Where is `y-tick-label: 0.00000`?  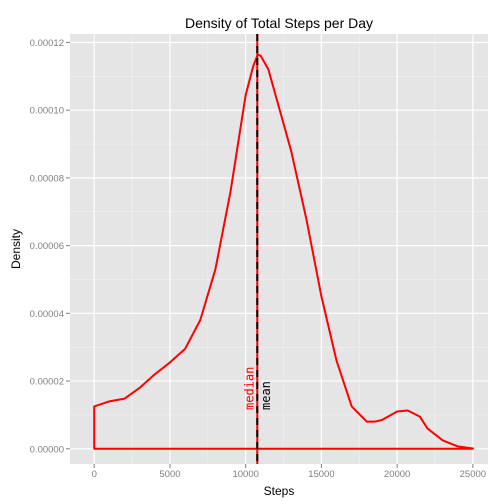 y-tick-label: 0.00000 is located at coordinates (47, 449).